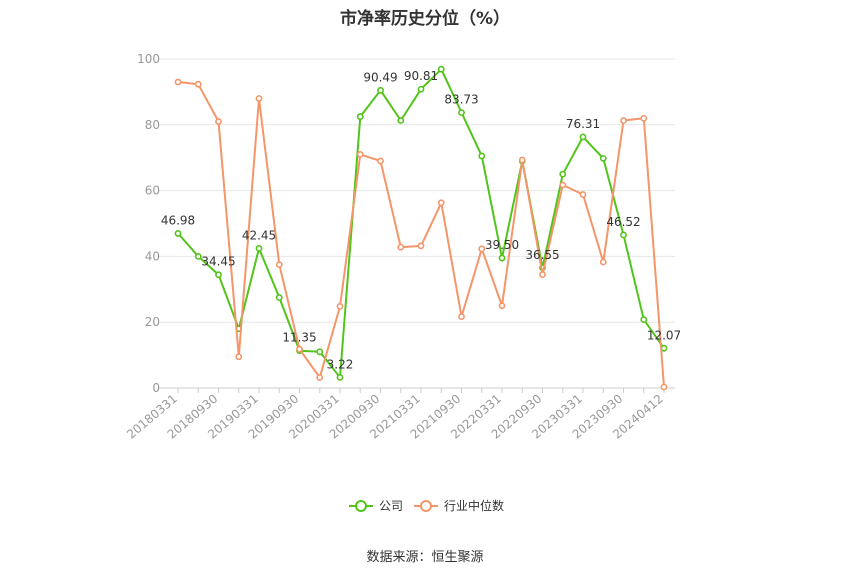  I want to click on legend-label-1: 公司, so click(391, 506).